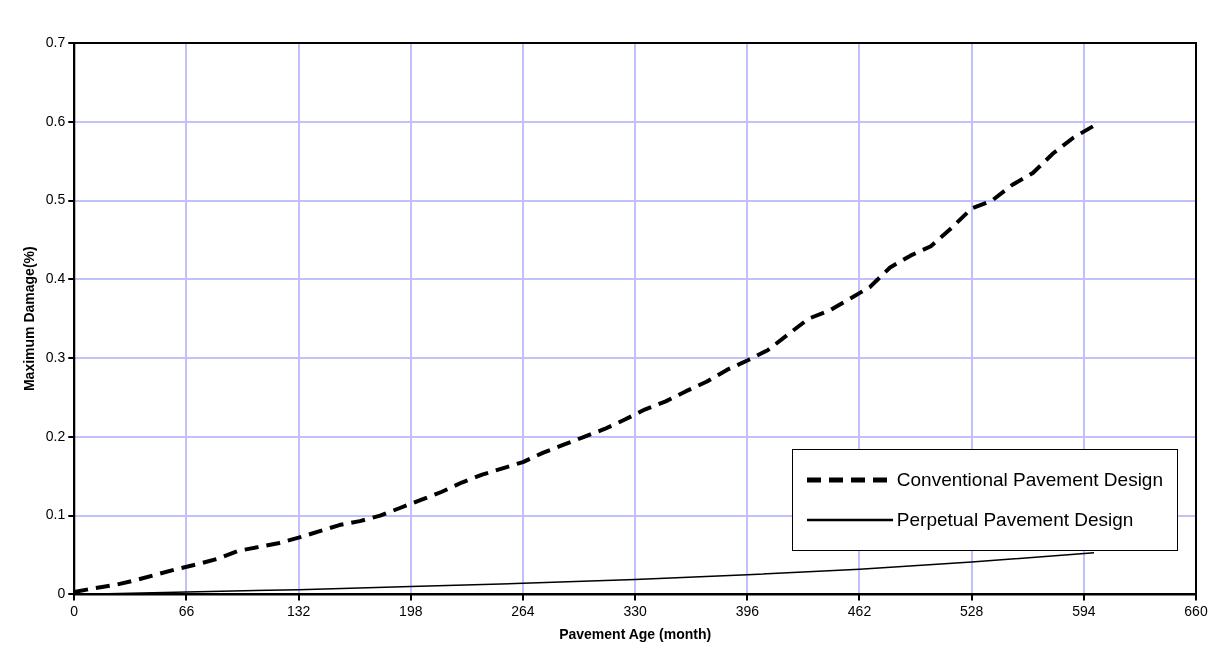 The height and width of the screenshot is (664, 1226). What do you see at coordinates (747, 610) in the screenshot?
I see `x-tick-label: 396` at bounding box center [747, 610].